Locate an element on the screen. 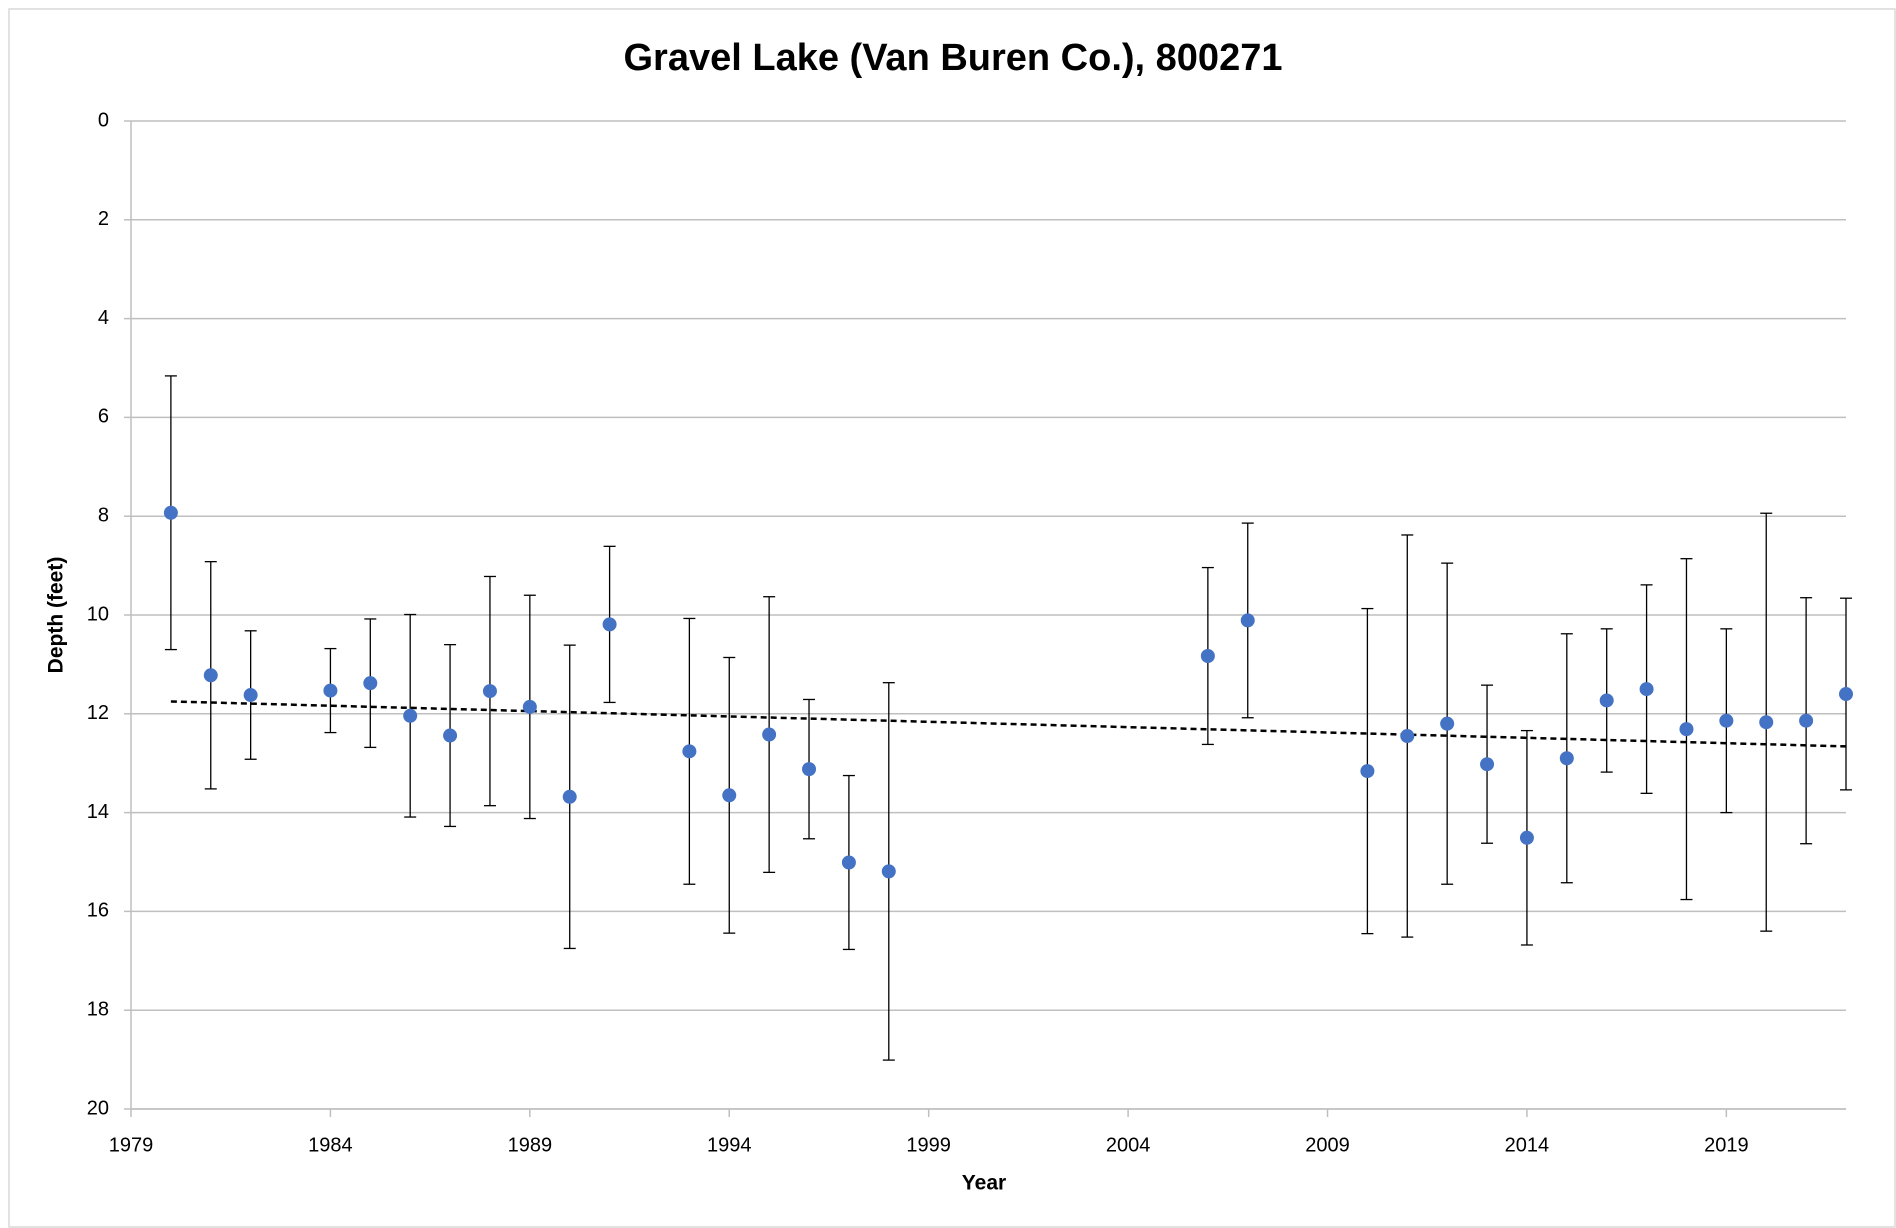  x-tick-label: 1999 is located at coordinates (928, 1145).